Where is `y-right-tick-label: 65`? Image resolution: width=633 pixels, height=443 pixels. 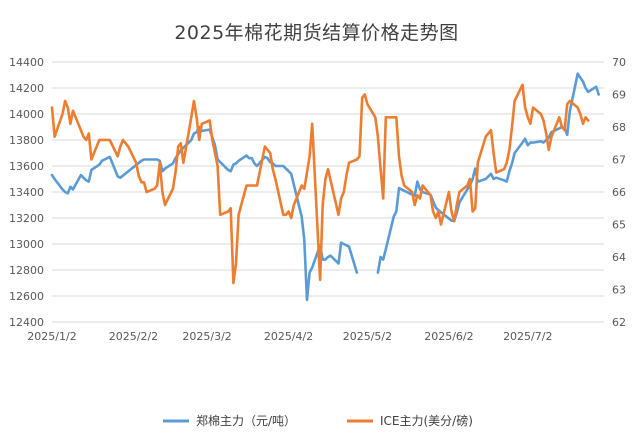 y-right-tick-label: 65 is located at coordinates (619, 225).